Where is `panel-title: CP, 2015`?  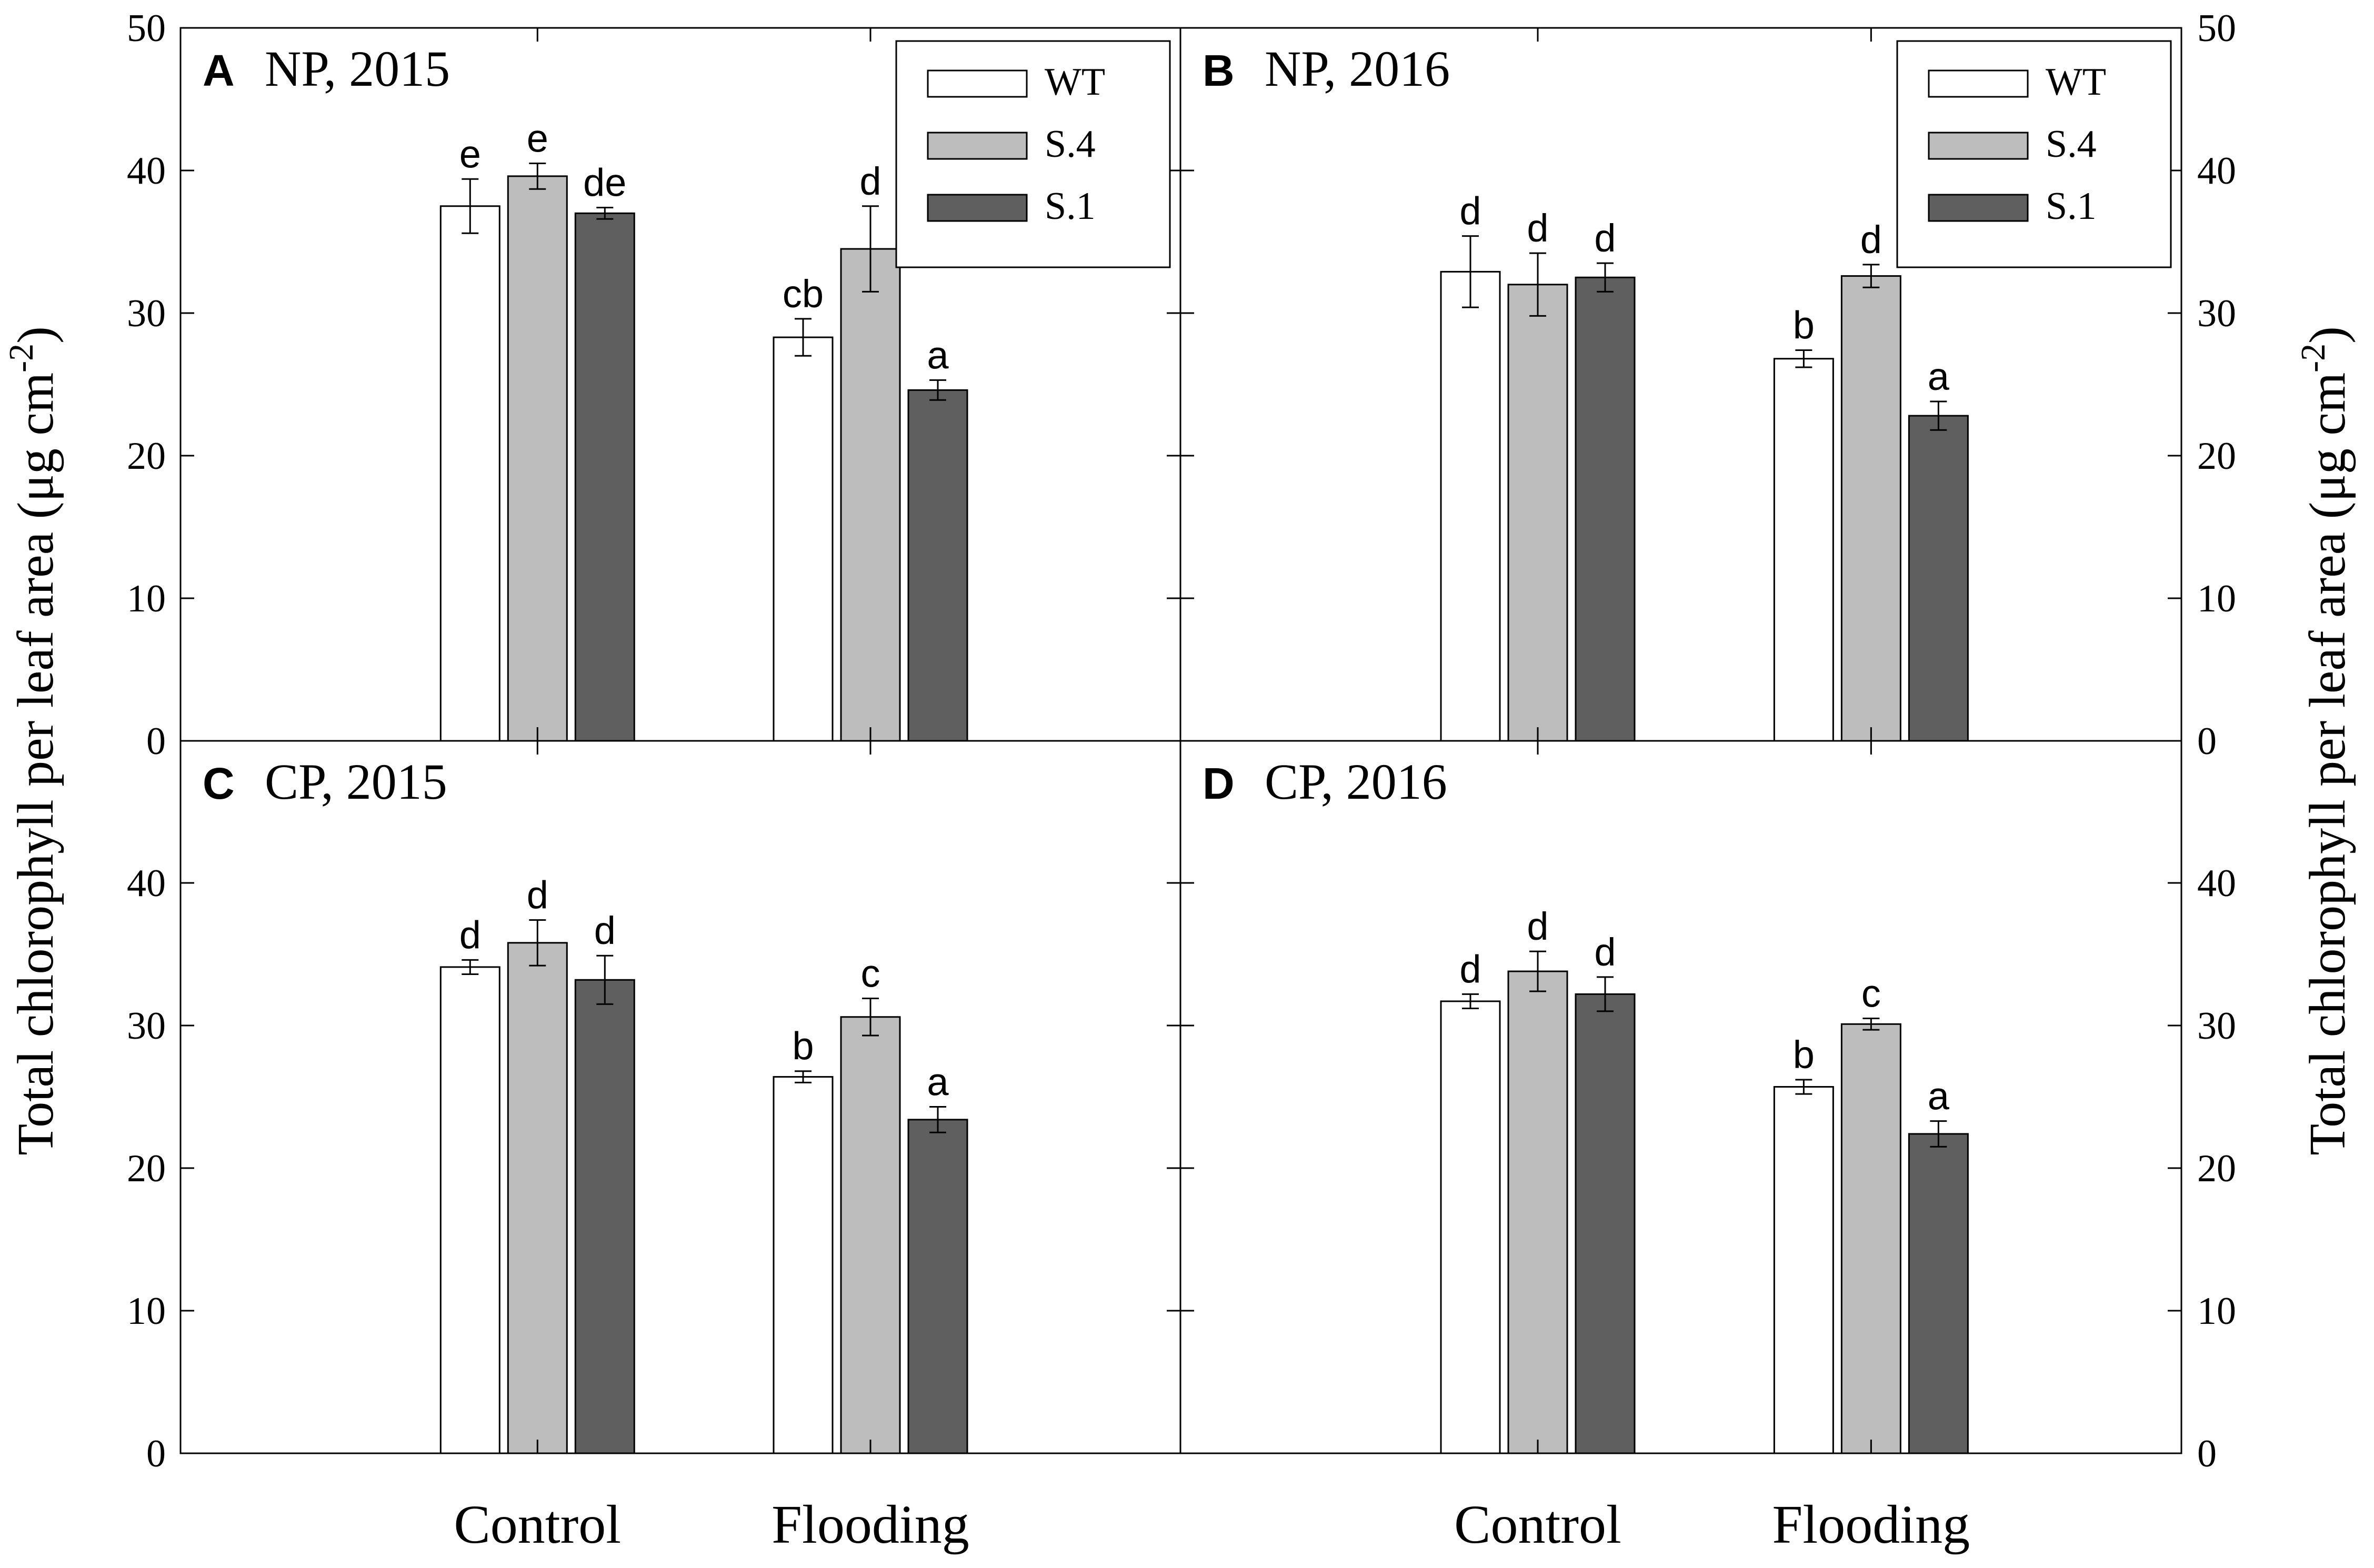
panel-title: CP, 2015 is located at coordinates (356, 781).